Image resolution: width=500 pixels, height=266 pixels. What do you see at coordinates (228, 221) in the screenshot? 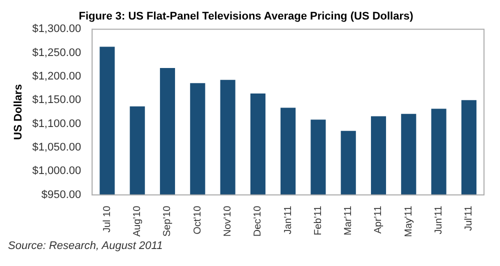
I see `x-tick-label: Nov'10` at bounding box center [228, 221].